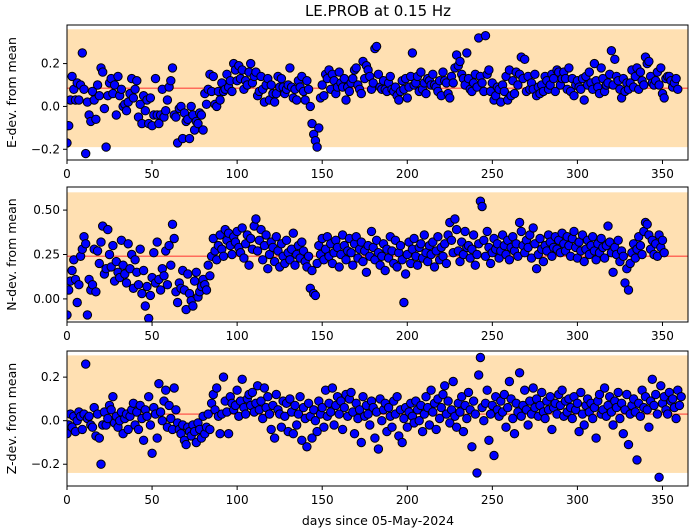 Image resolution: width=692 pixels, height=531 pixels. I want to click on y-tick-label: 0.2, so click(50, 377).